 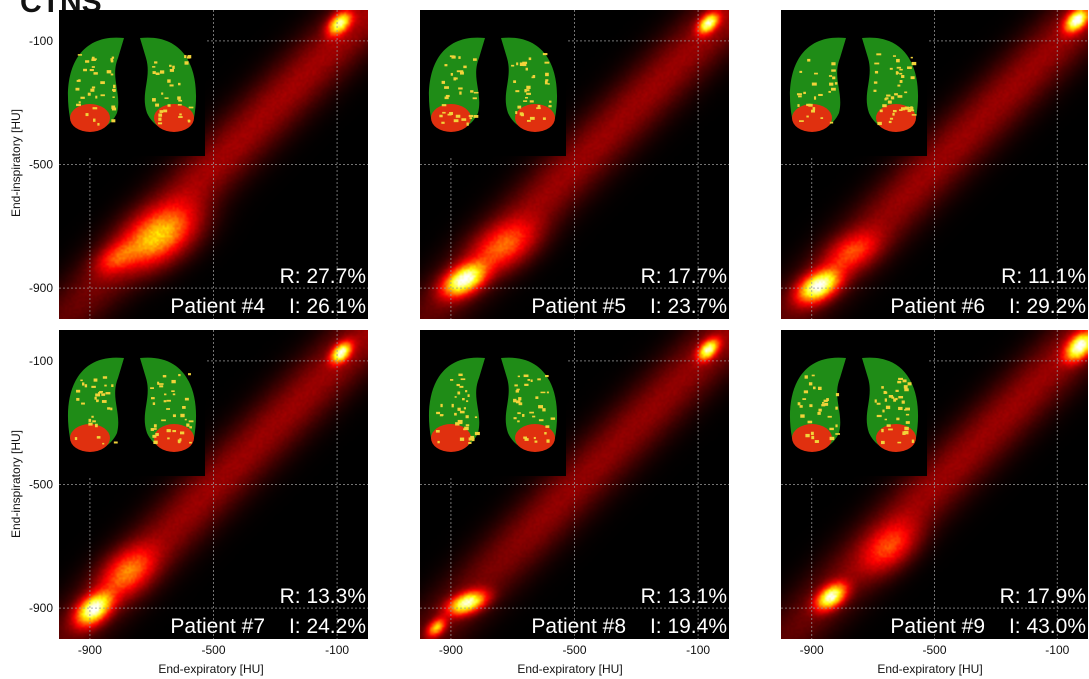 What do you see at coordinates (16, 484) in the screenshot?
I see `ylabel-bottom: End-inspiratory [HU]` at bounding box center [16, 484].